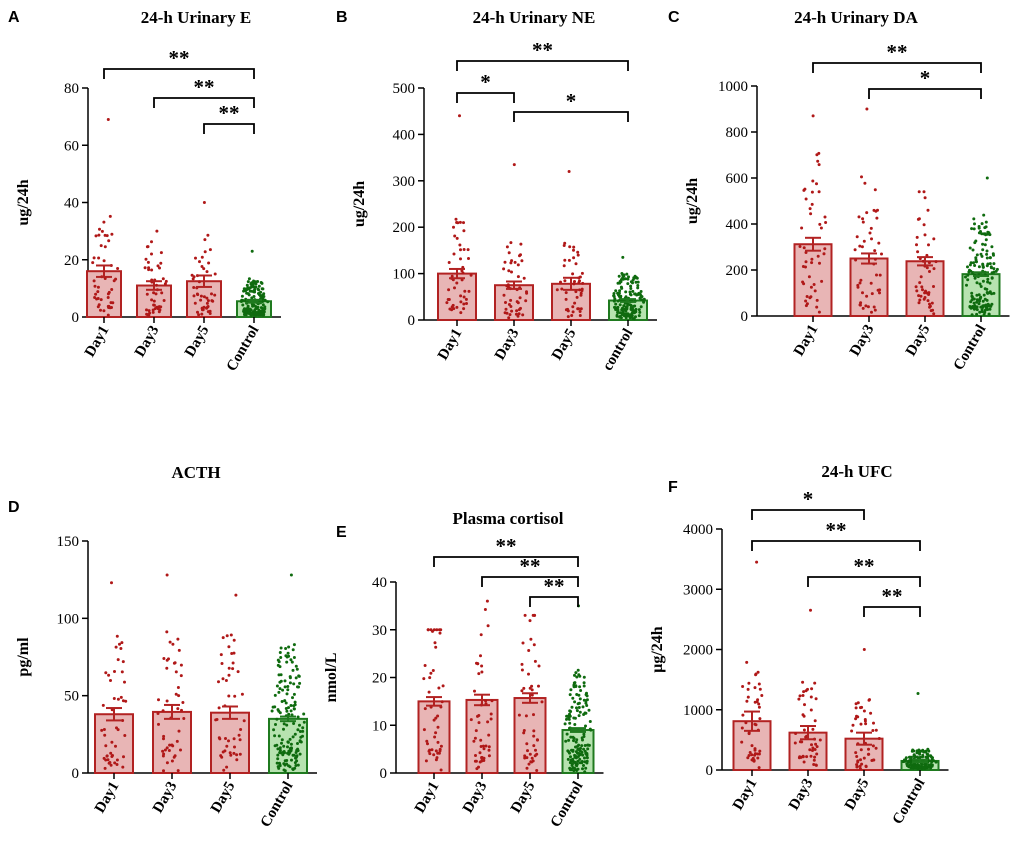 The image size is (1021, 846). I want to click on y-tick-label: 100, so click(404, 275).